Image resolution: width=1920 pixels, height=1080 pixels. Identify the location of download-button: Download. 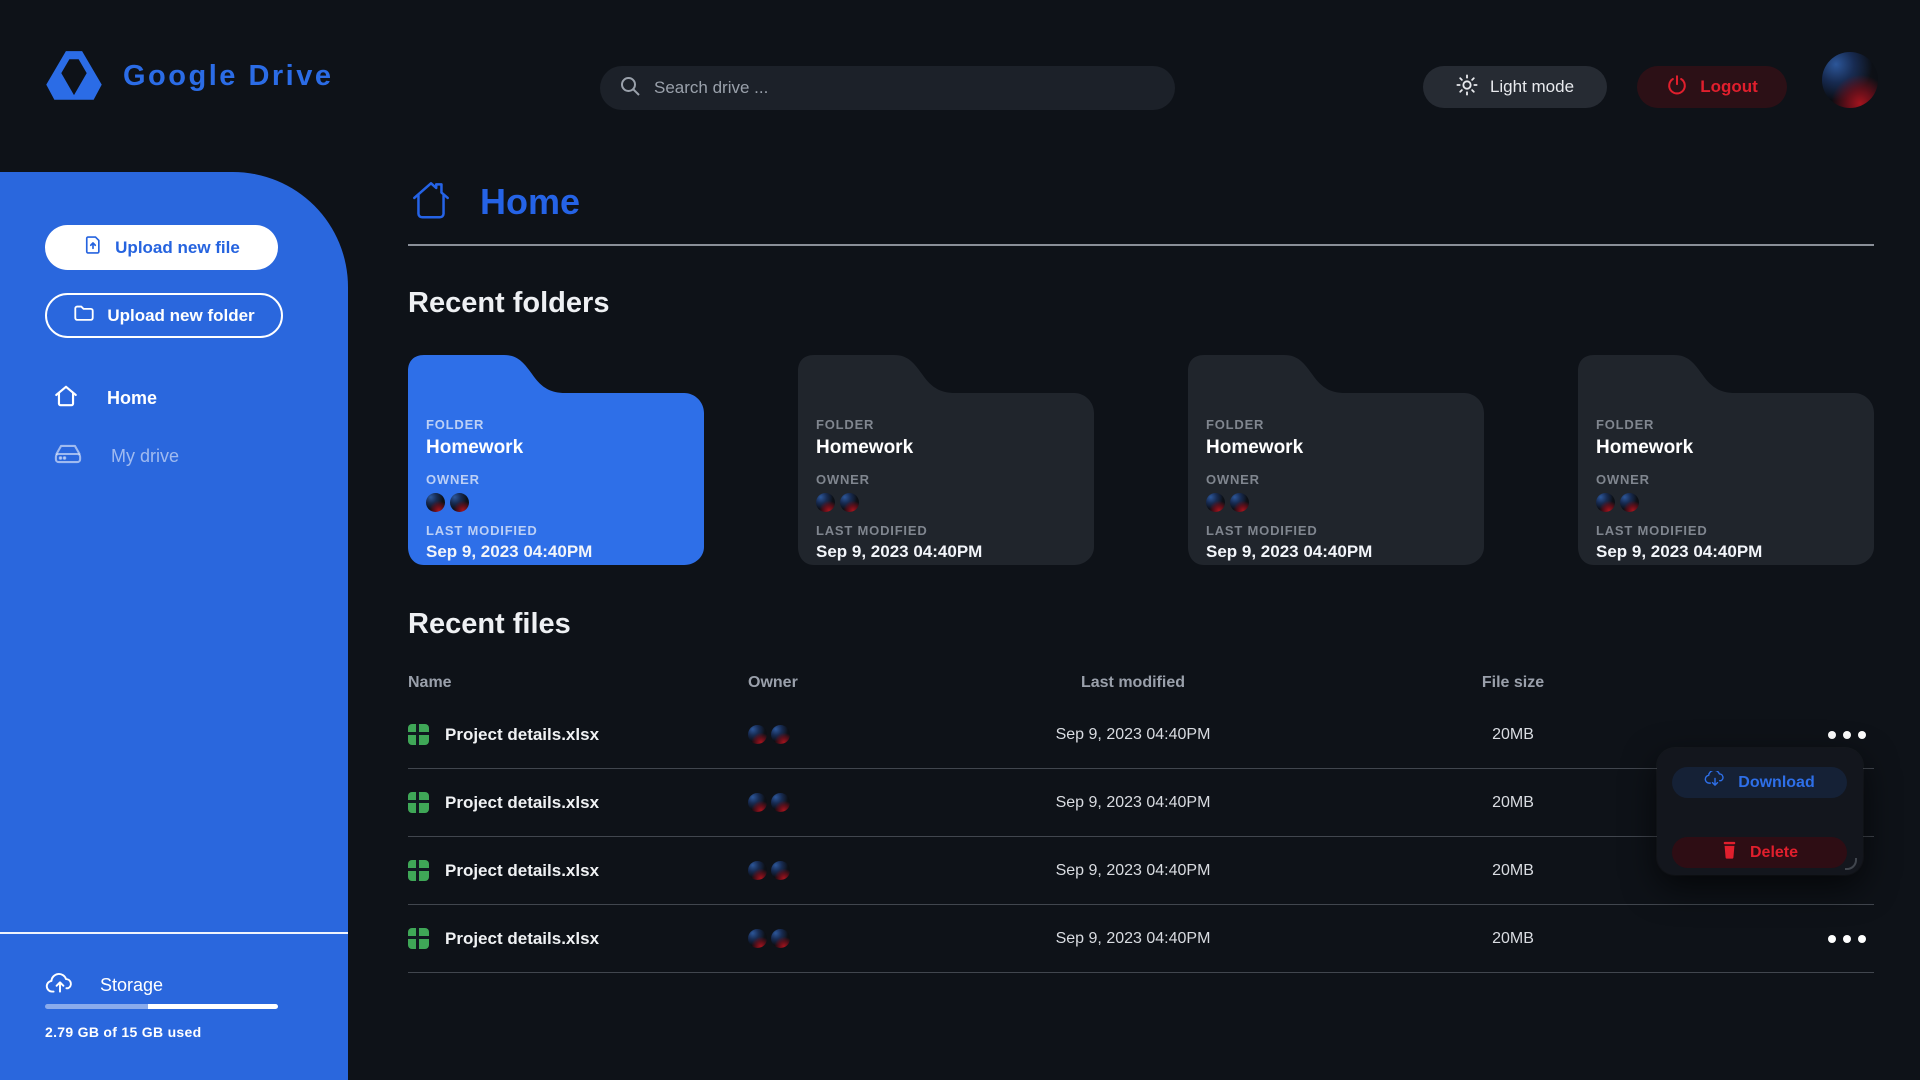
(1759, 782).